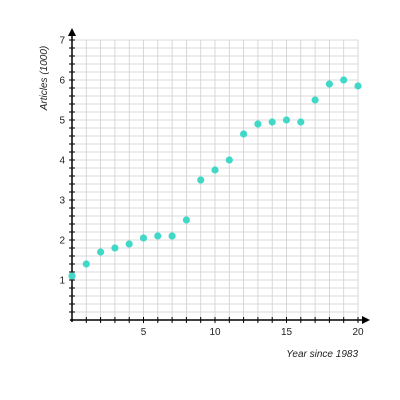 Image resolution: width=400 pixels, height=400 pixels. What do you see at coordinates (322, 354) in the screenshot?
I see `x-axis-label: Year since 1983` at bounding box center [322, 354].